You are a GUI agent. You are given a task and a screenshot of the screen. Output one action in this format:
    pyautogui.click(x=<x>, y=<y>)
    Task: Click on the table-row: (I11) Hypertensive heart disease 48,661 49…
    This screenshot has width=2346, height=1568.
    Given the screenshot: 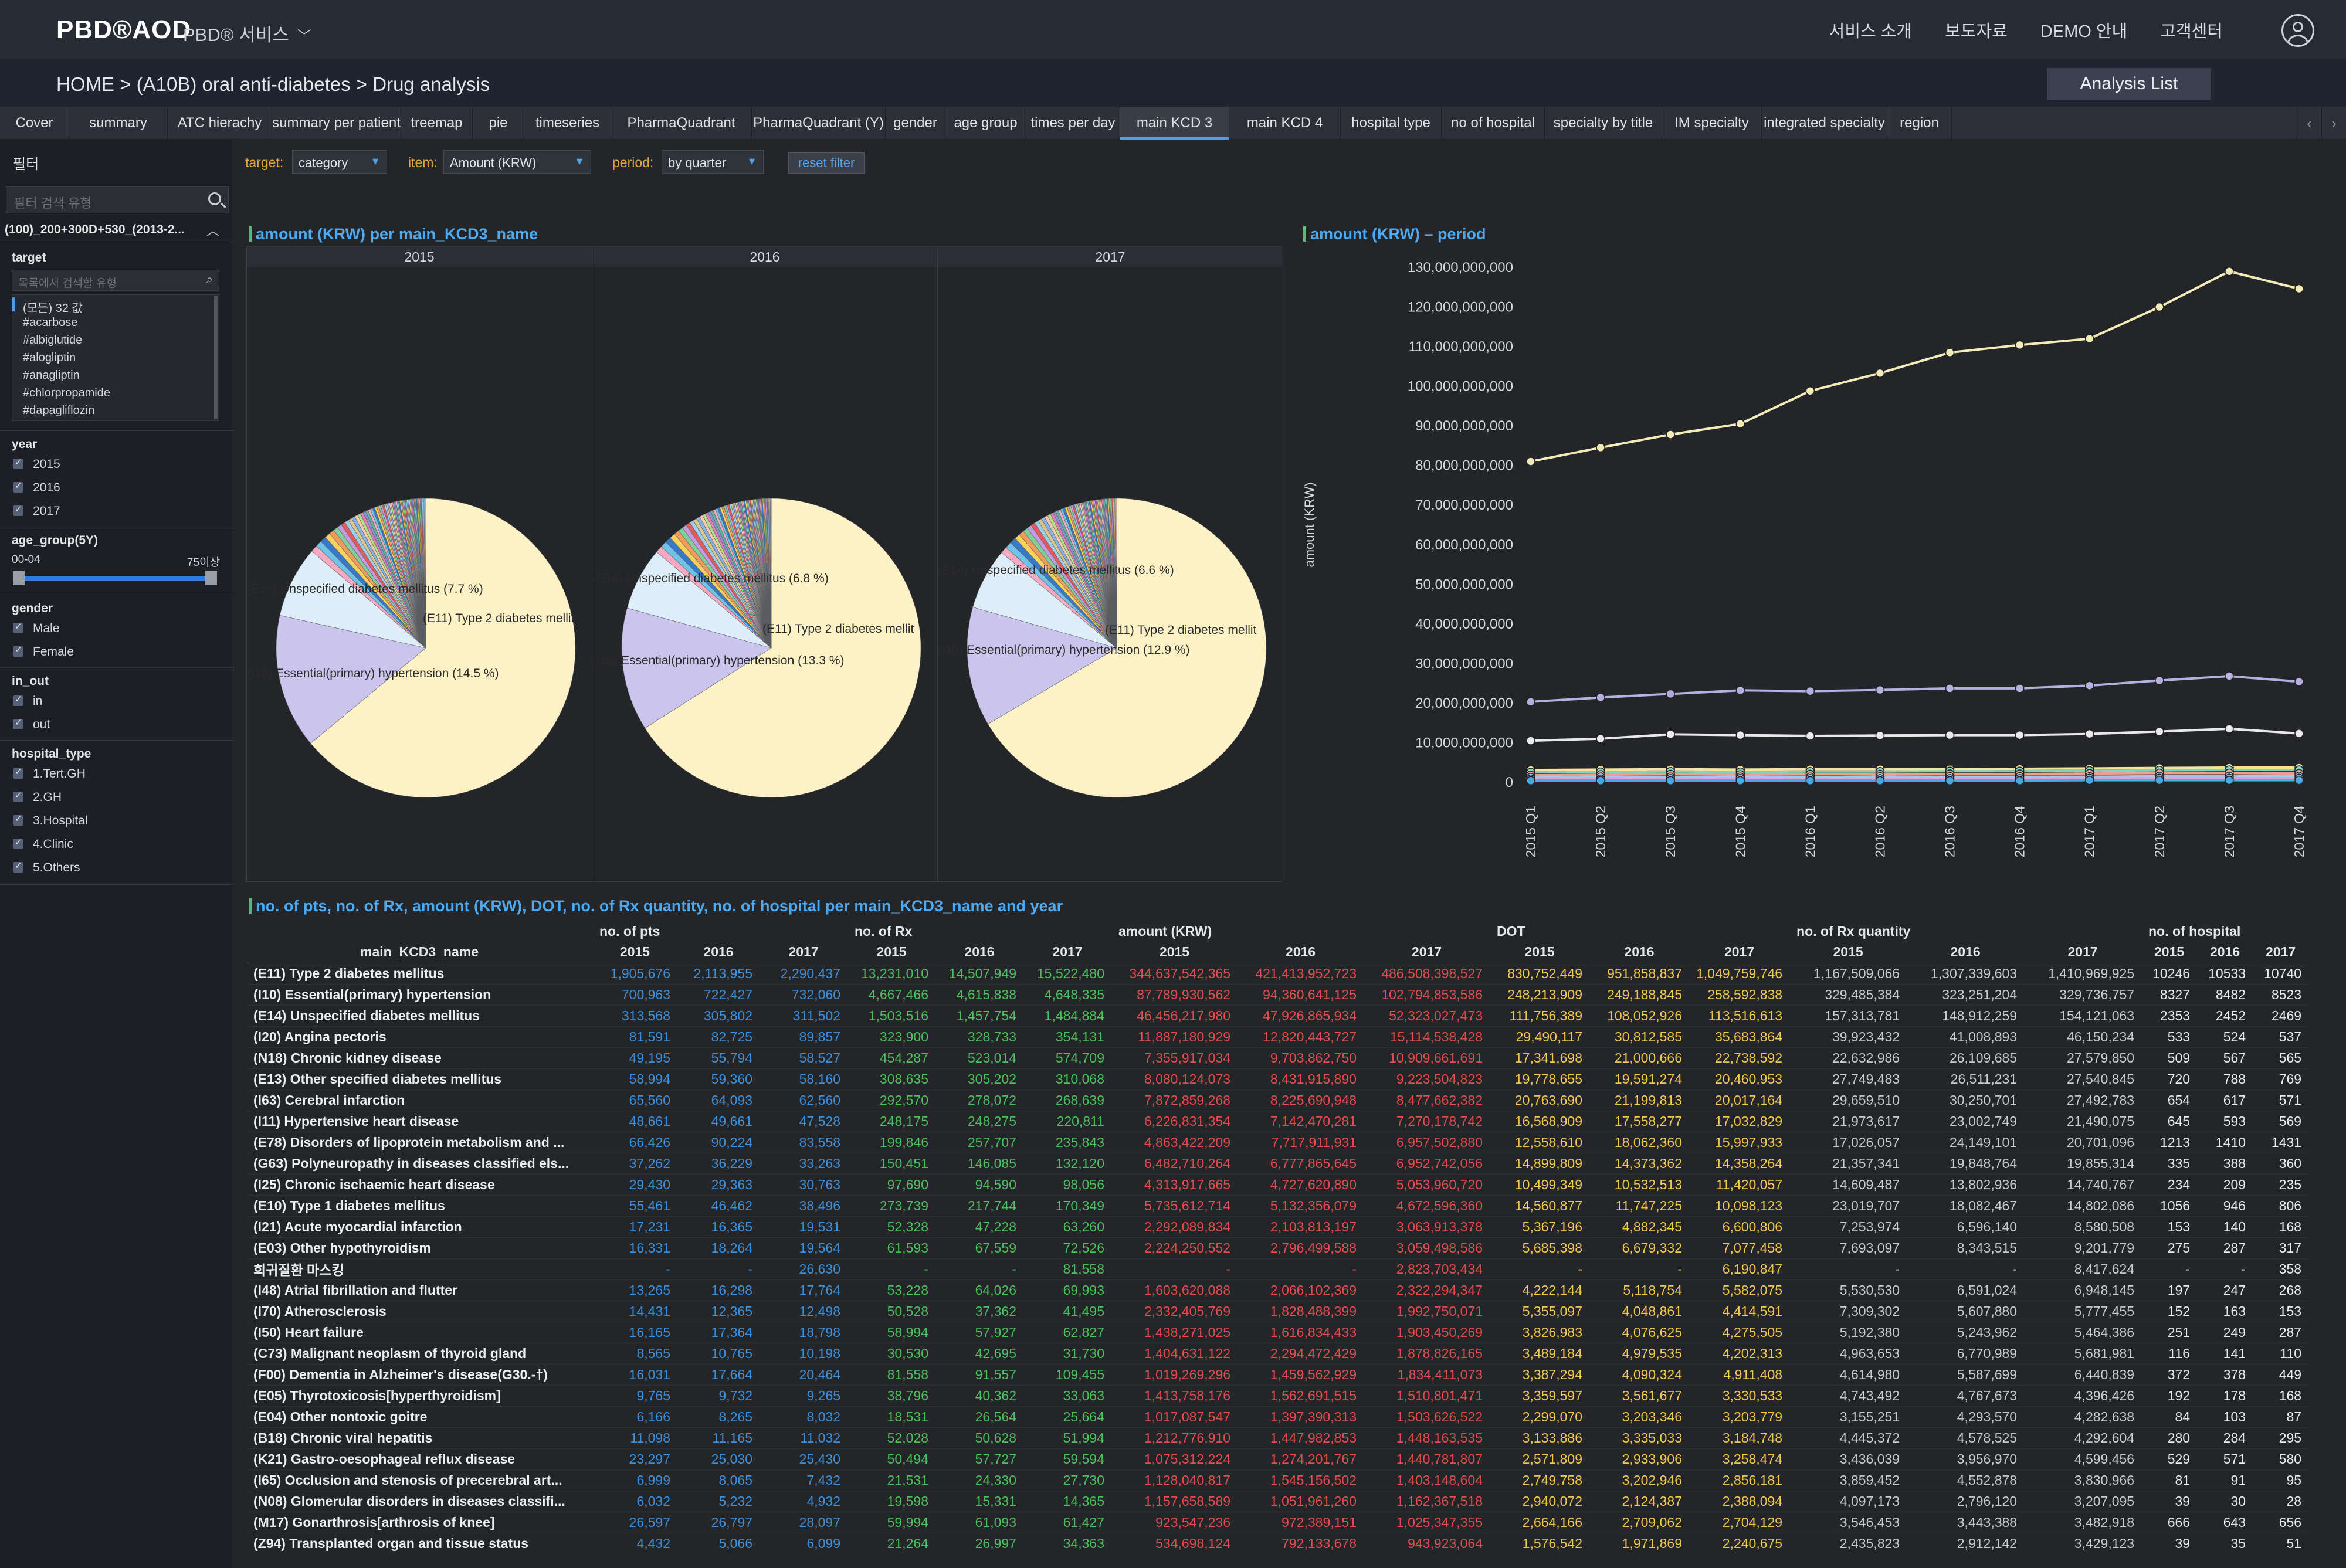 What is the action you would take?
    pyautogui.click(x=1278, y=1121)
    